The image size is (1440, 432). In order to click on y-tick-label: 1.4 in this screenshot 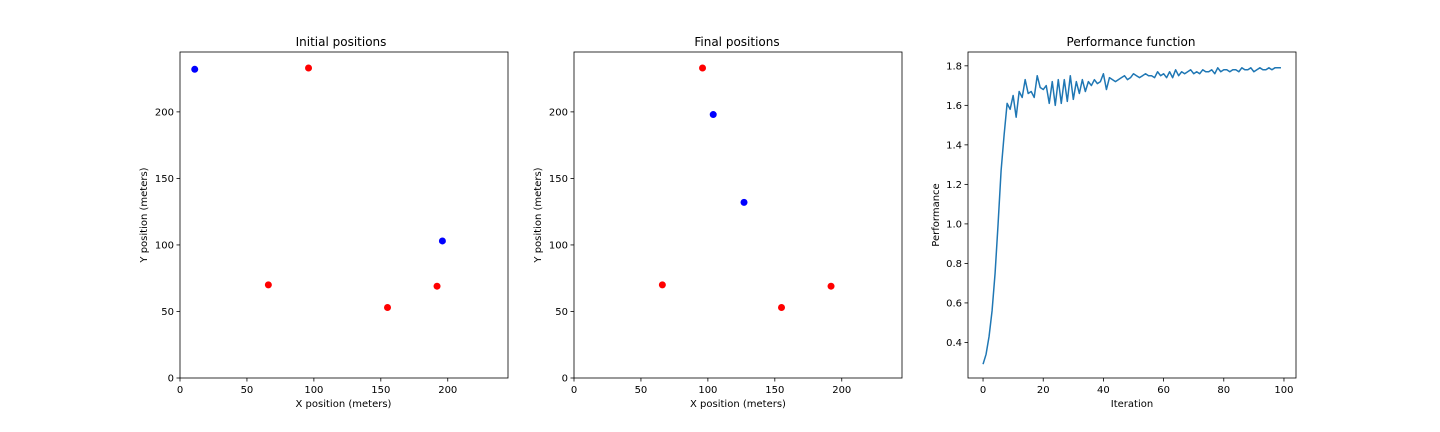, I will do `click(954, 145)`.